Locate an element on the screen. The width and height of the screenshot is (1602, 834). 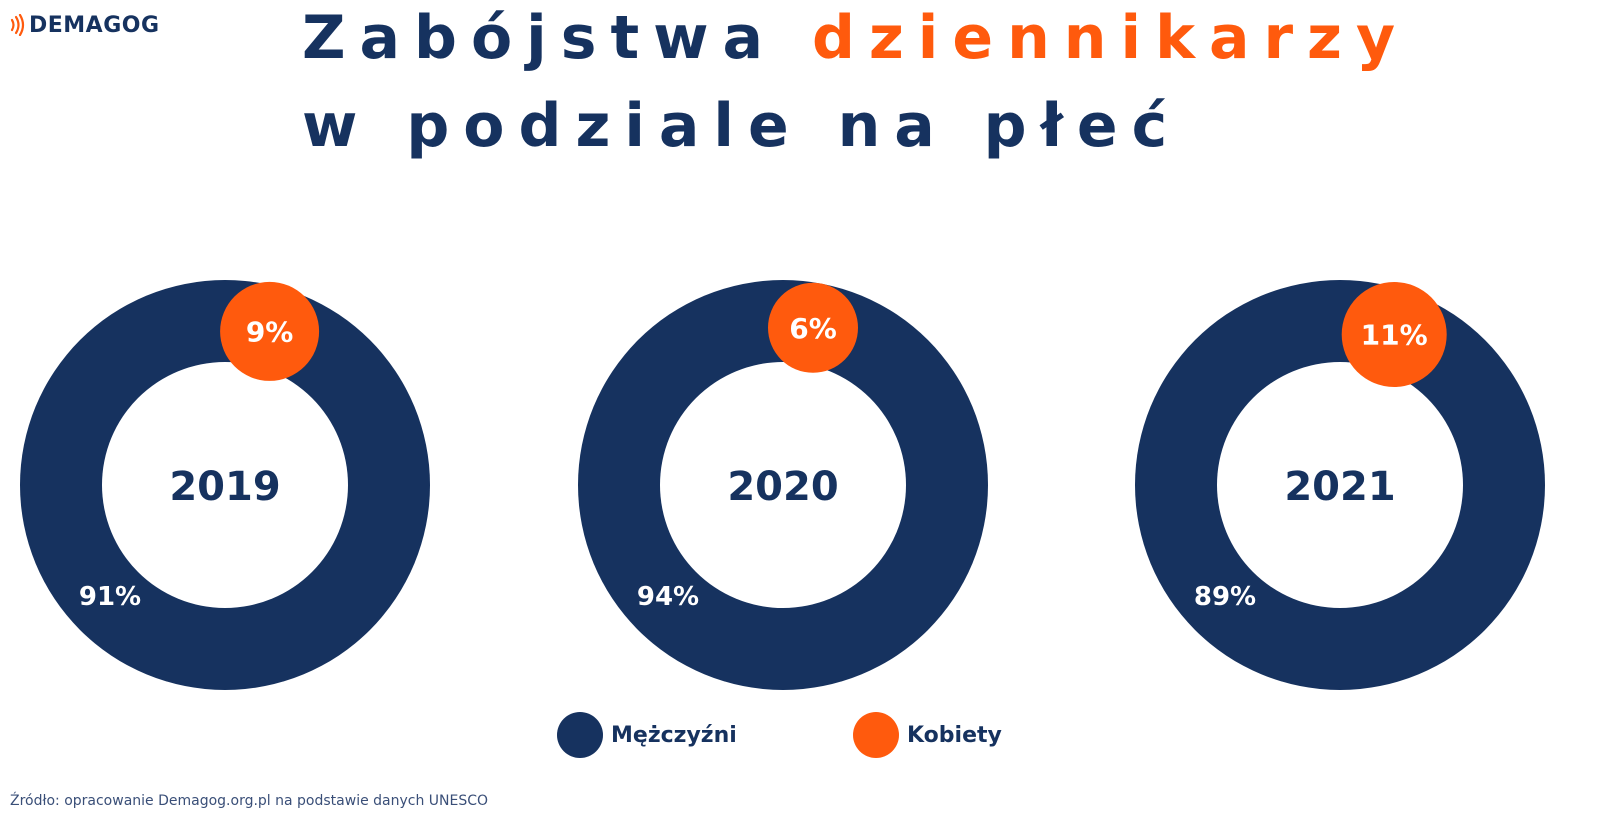
donut-2020-label-men: 94% is located at coordinates (668, 597).